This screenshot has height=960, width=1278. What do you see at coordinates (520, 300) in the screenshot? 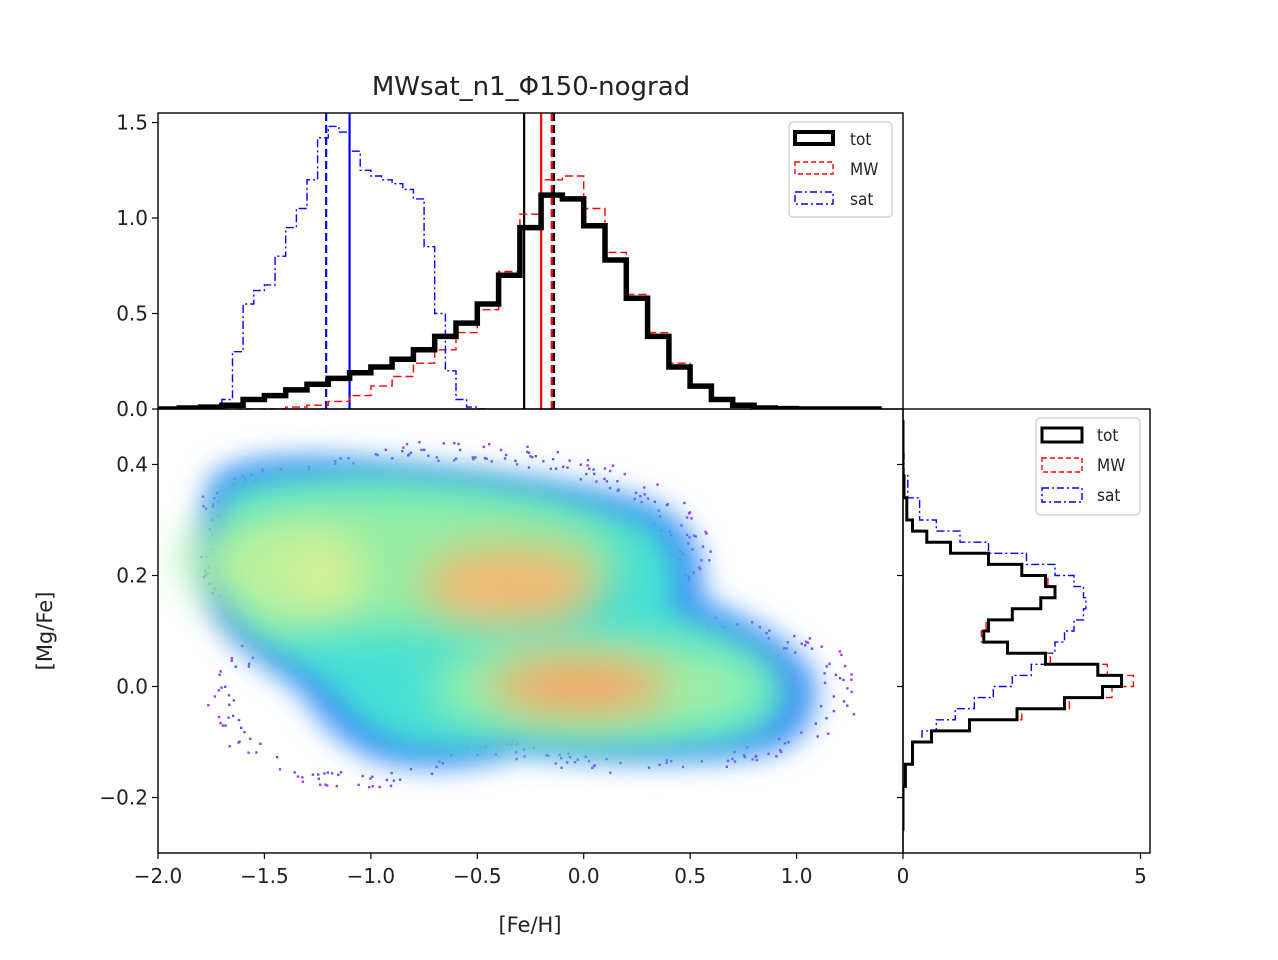
I see `top-series-tot` at bounding box center [520, 300].